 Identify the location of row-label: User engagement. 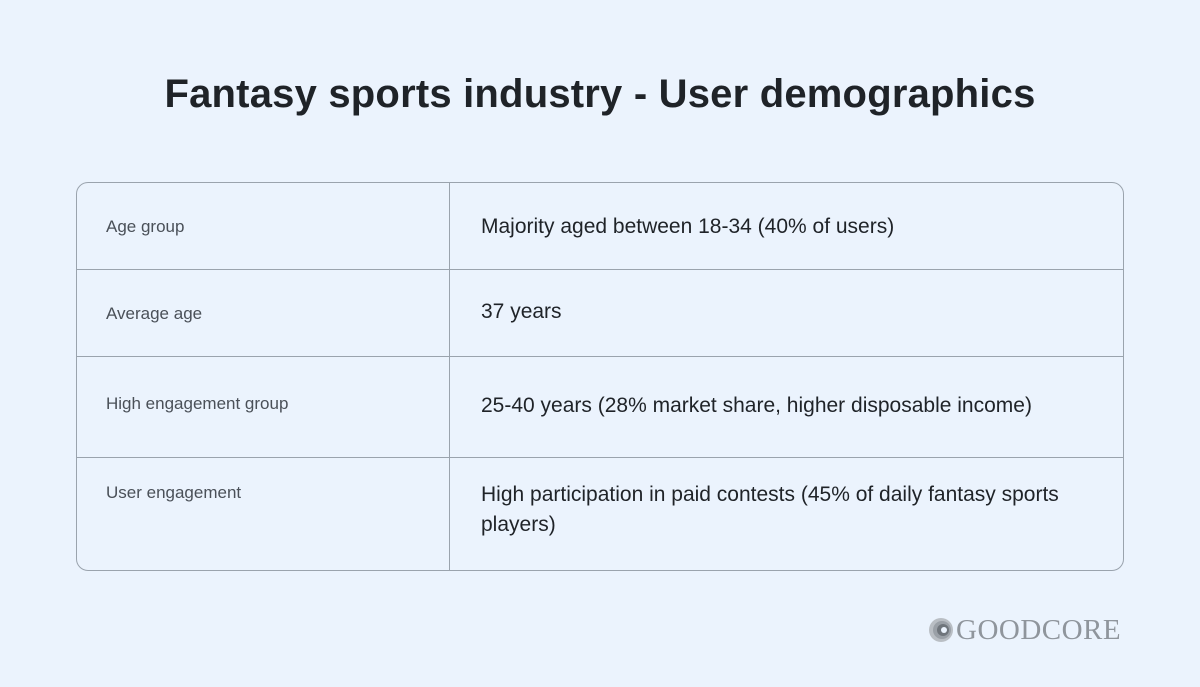
(174, 492).